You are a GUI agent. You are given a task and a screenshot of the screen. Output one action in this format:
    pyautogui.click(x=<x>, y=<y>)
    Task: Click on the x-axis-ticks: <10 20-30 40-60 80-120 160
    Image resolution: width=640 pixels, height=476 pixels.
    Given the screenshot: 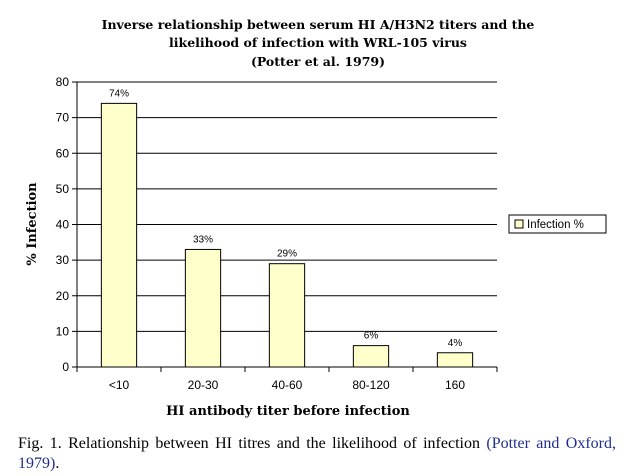 What is the action you would take?
    pyautogui.click(x=287, y=379)
    